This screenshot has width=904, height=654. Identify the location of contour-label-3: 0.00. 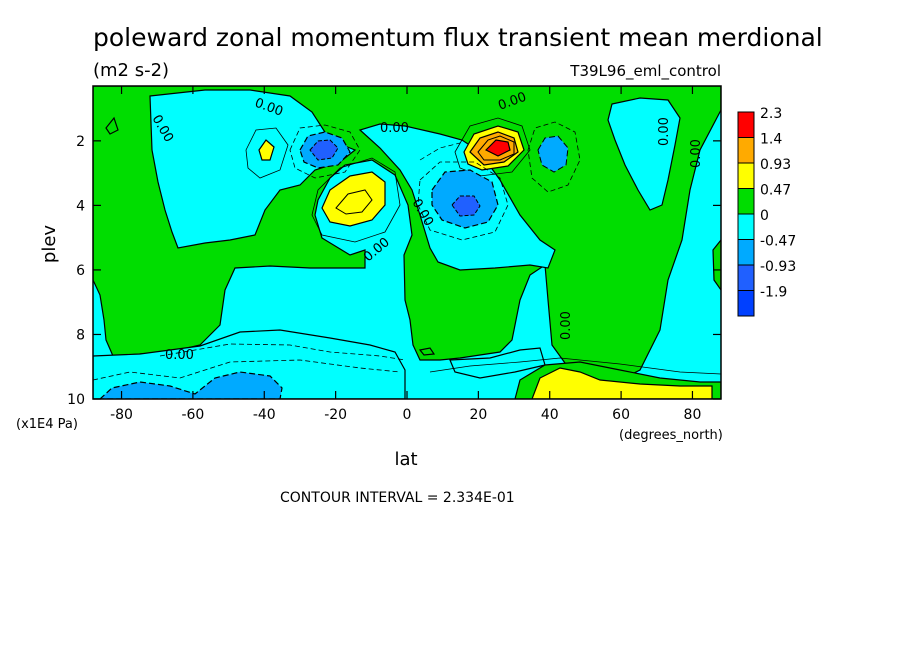
(394, 128).